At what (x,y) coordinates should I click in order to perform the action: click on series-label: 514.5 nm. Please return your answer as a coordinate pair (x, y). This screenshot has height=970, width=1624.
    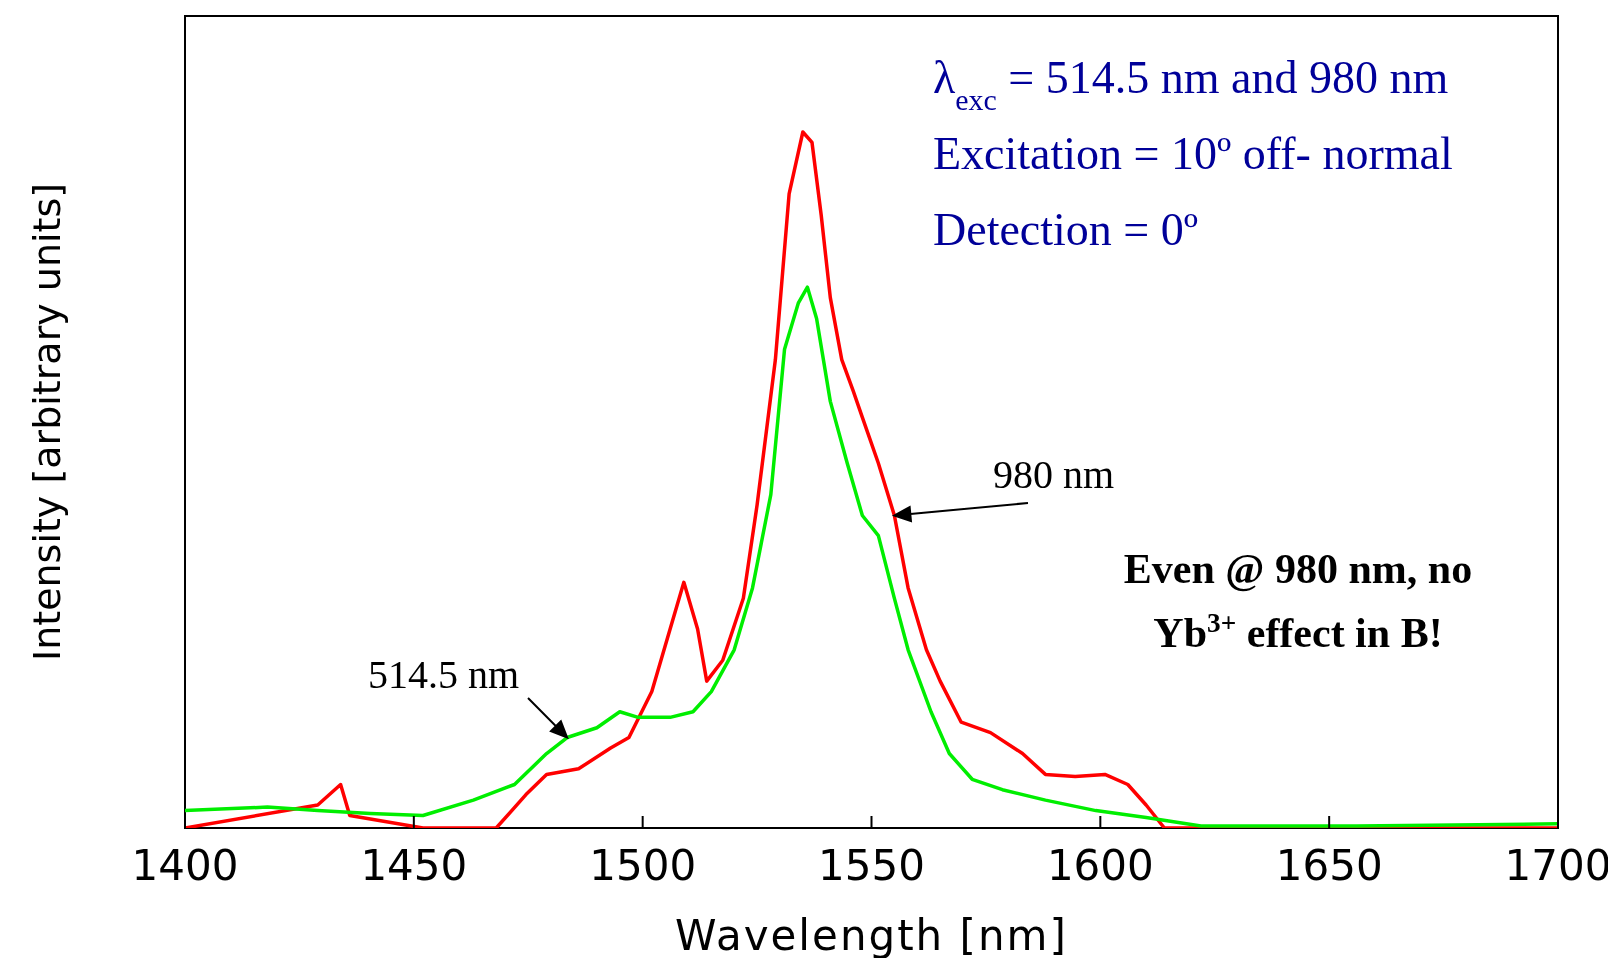
    Looking at the image, I should click on (444, 674).